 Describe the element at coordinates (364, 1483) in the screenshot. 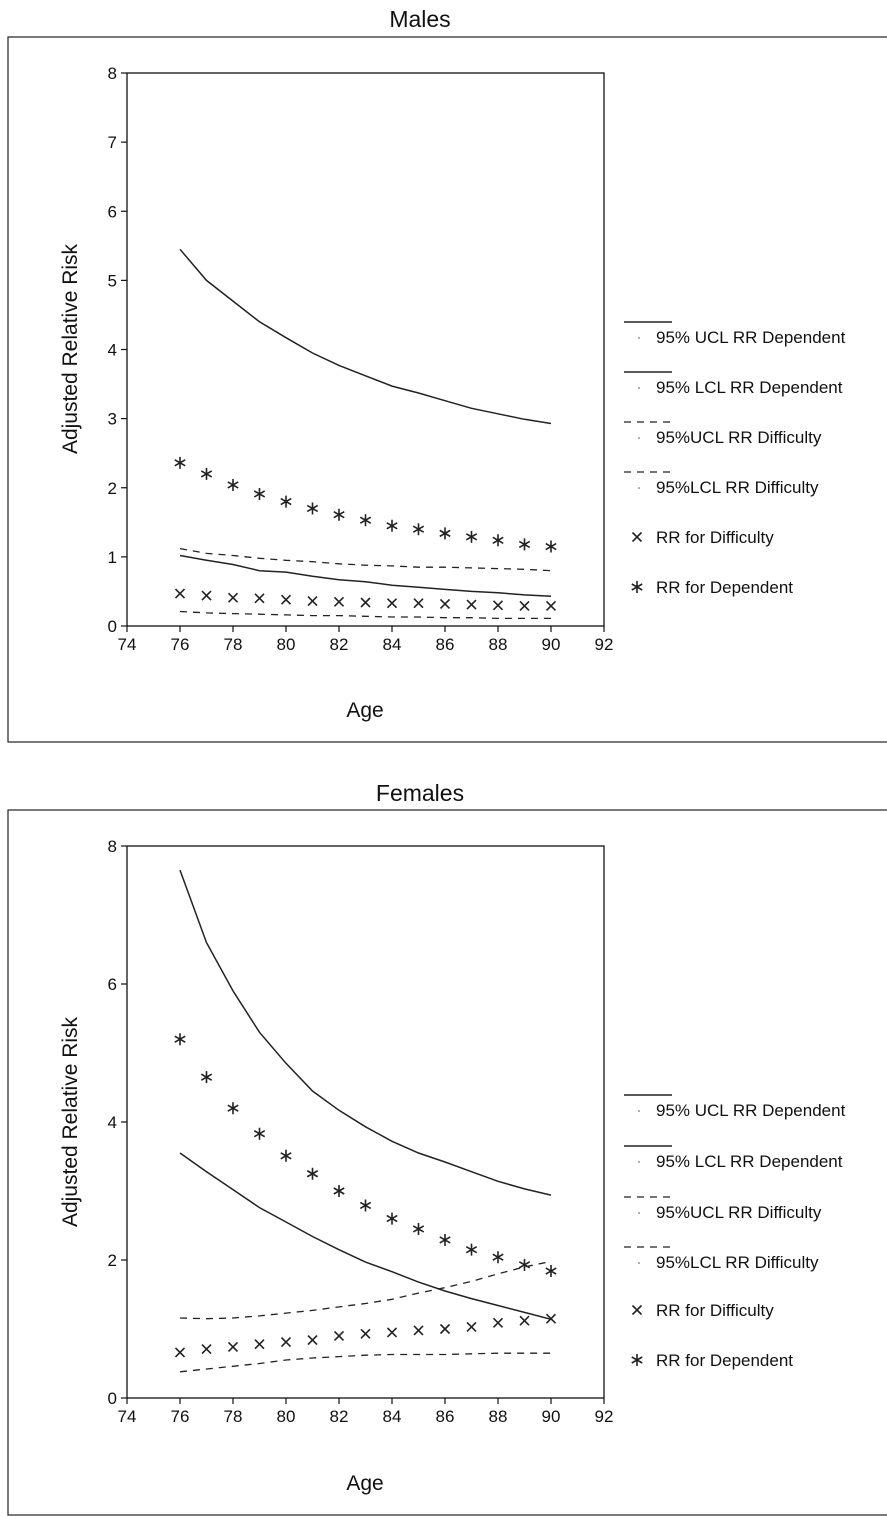

I see `females-x-axis-label: Age` at that location.